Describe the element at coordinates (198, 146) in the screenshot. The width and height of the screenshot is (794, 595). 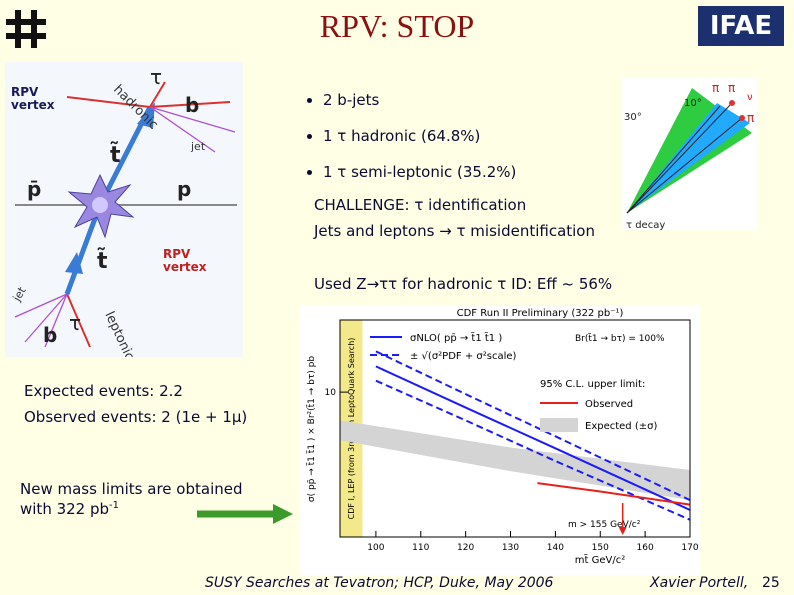
I see `diagram-label: jet` at that location.